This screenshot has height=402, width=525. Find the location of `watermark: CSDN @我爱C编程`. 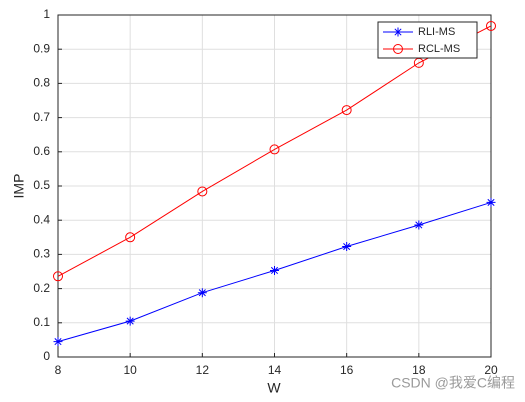

watermark: CSDN @我爱C编程 is located at coordinates (453, 383).